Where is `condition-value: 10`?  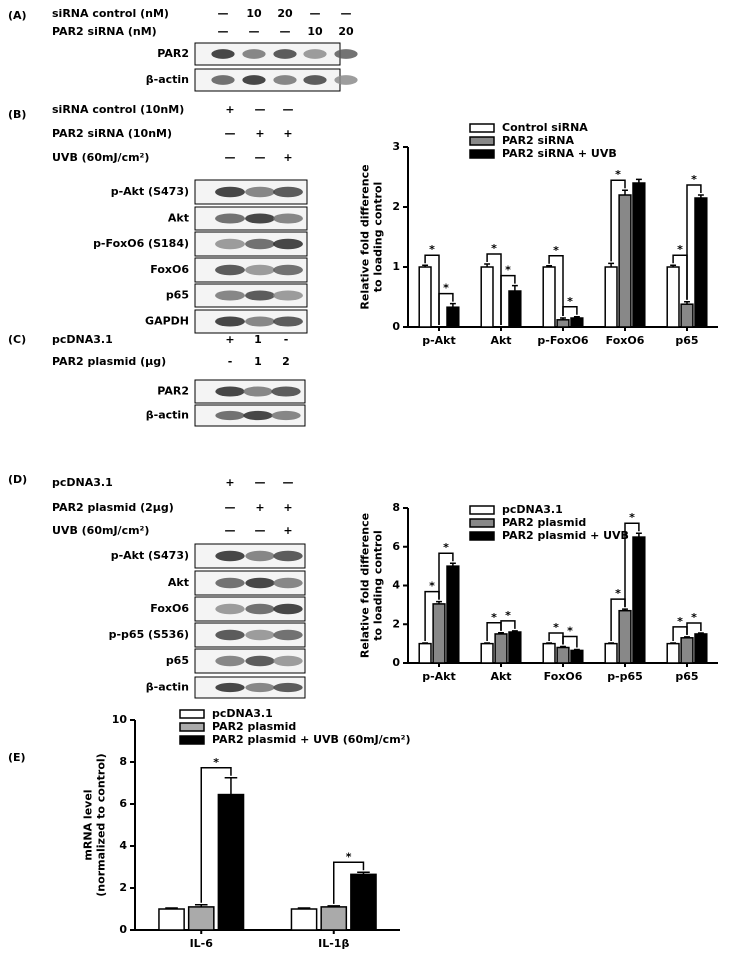
condition-value: 10 is located at coordinates (254, 13).